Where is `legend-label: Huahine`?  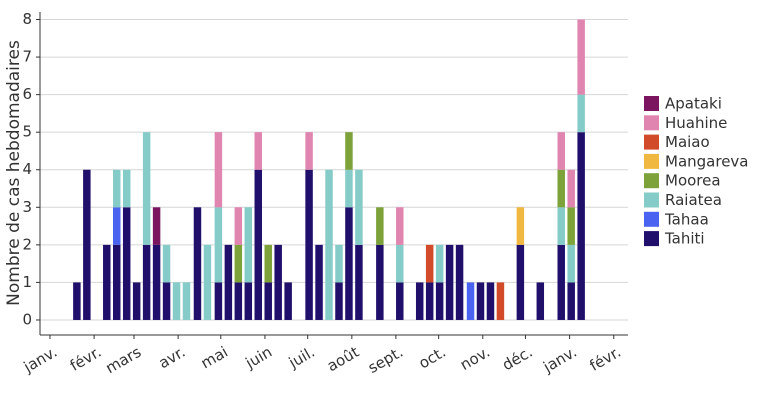 legend-label: Huahine is located at coordinates (696, 123).